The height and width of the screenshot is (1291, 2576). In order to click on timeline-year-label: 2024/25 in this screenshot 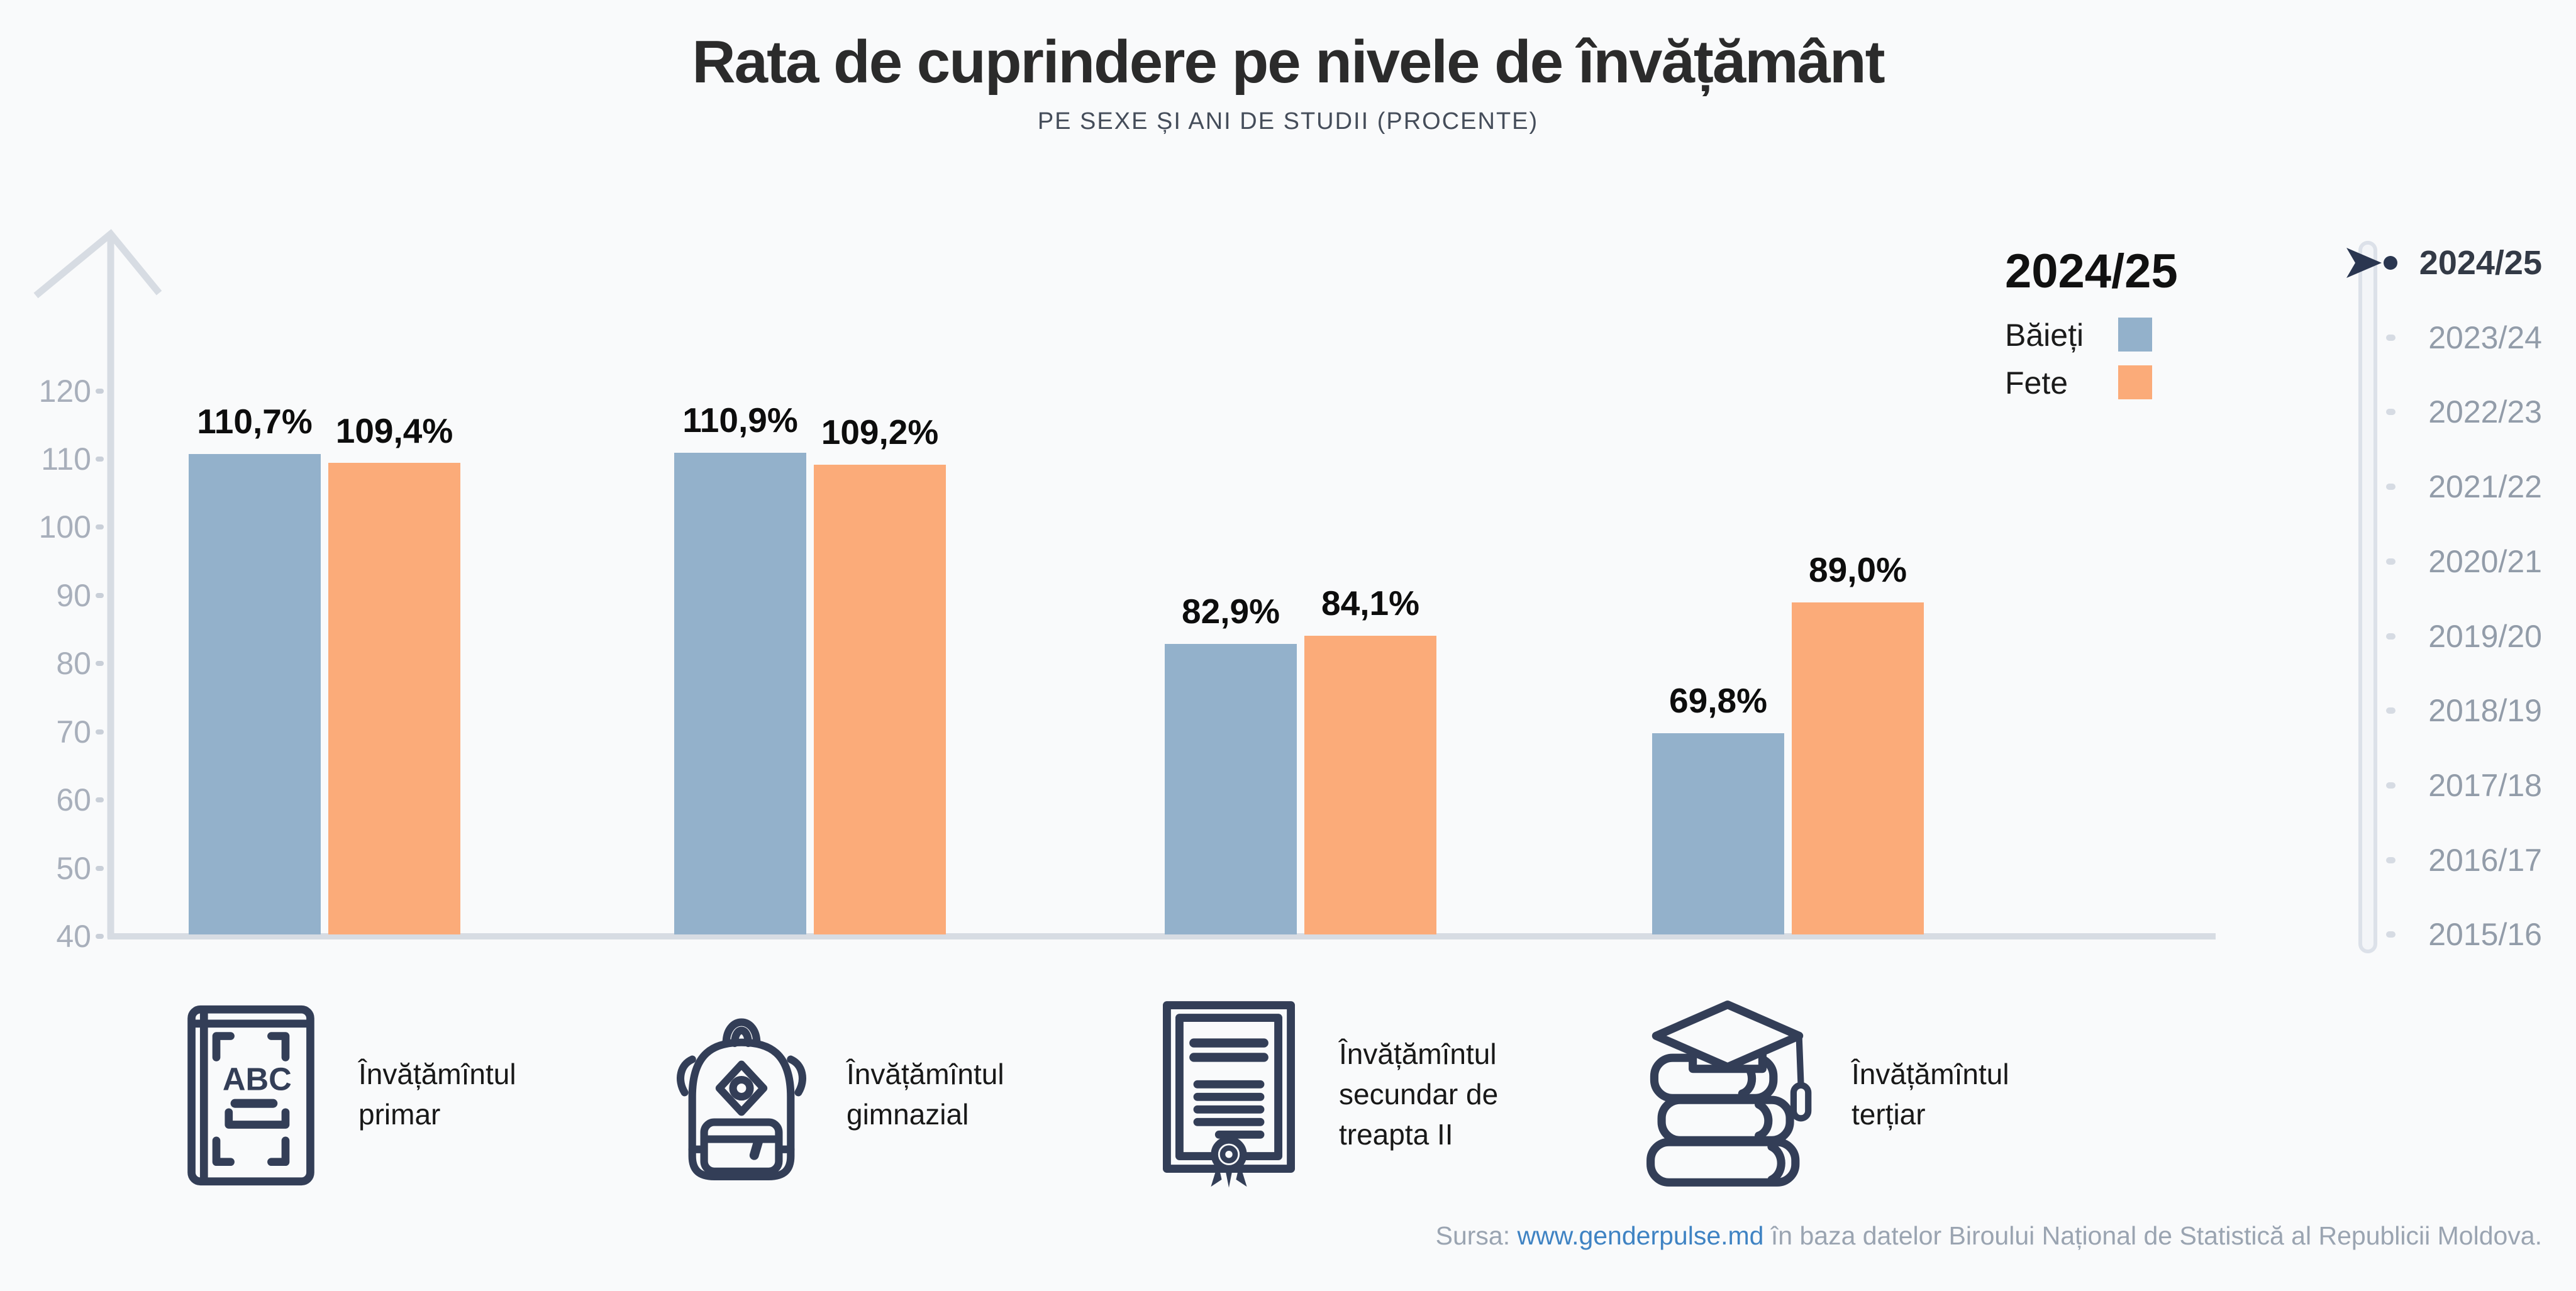, I will do `click(2480, 263)`.